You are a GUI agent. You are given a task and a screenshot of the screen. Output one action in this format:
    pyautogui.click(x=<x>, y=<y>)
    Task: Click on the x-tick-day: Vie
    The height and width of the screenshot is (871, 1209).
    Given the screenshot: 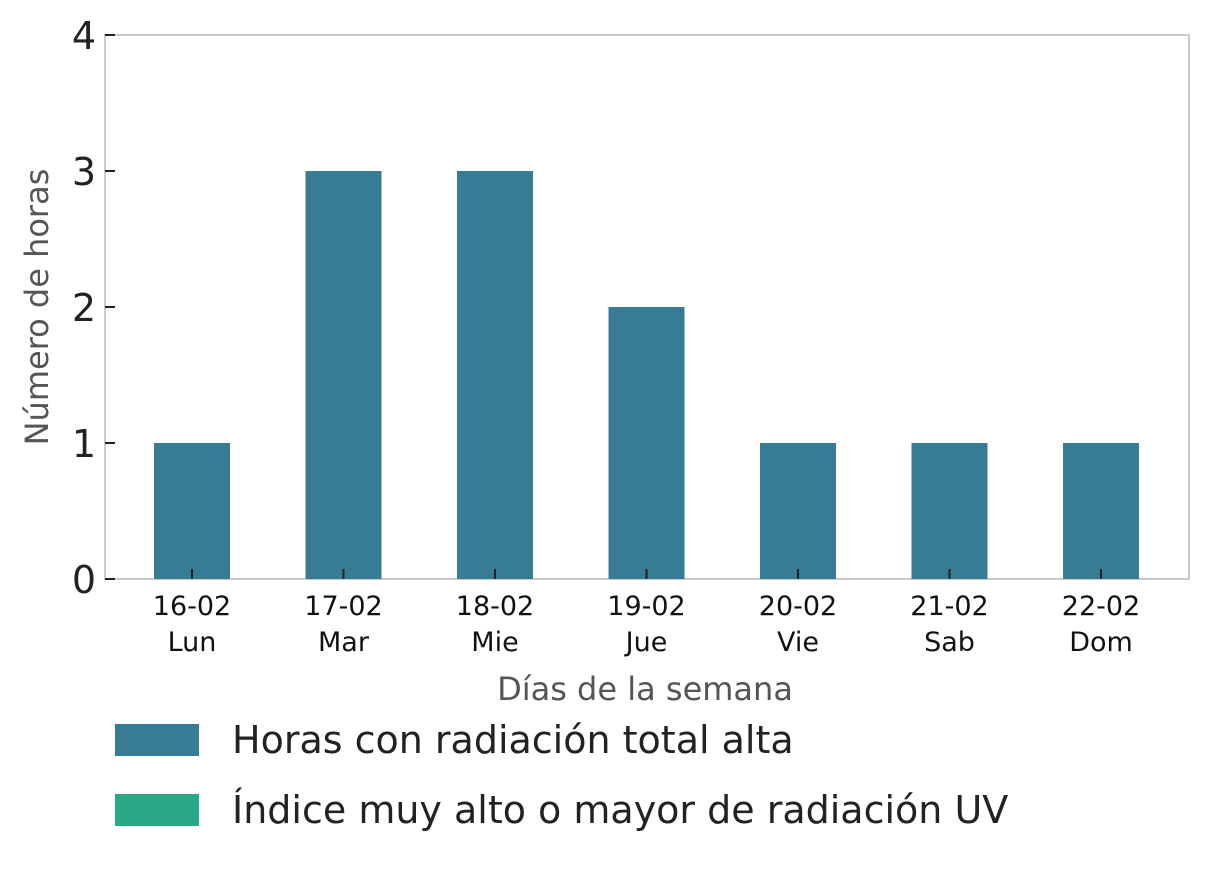 What is the action you would take?
    pyautogui.click(x=798, y=642)
    